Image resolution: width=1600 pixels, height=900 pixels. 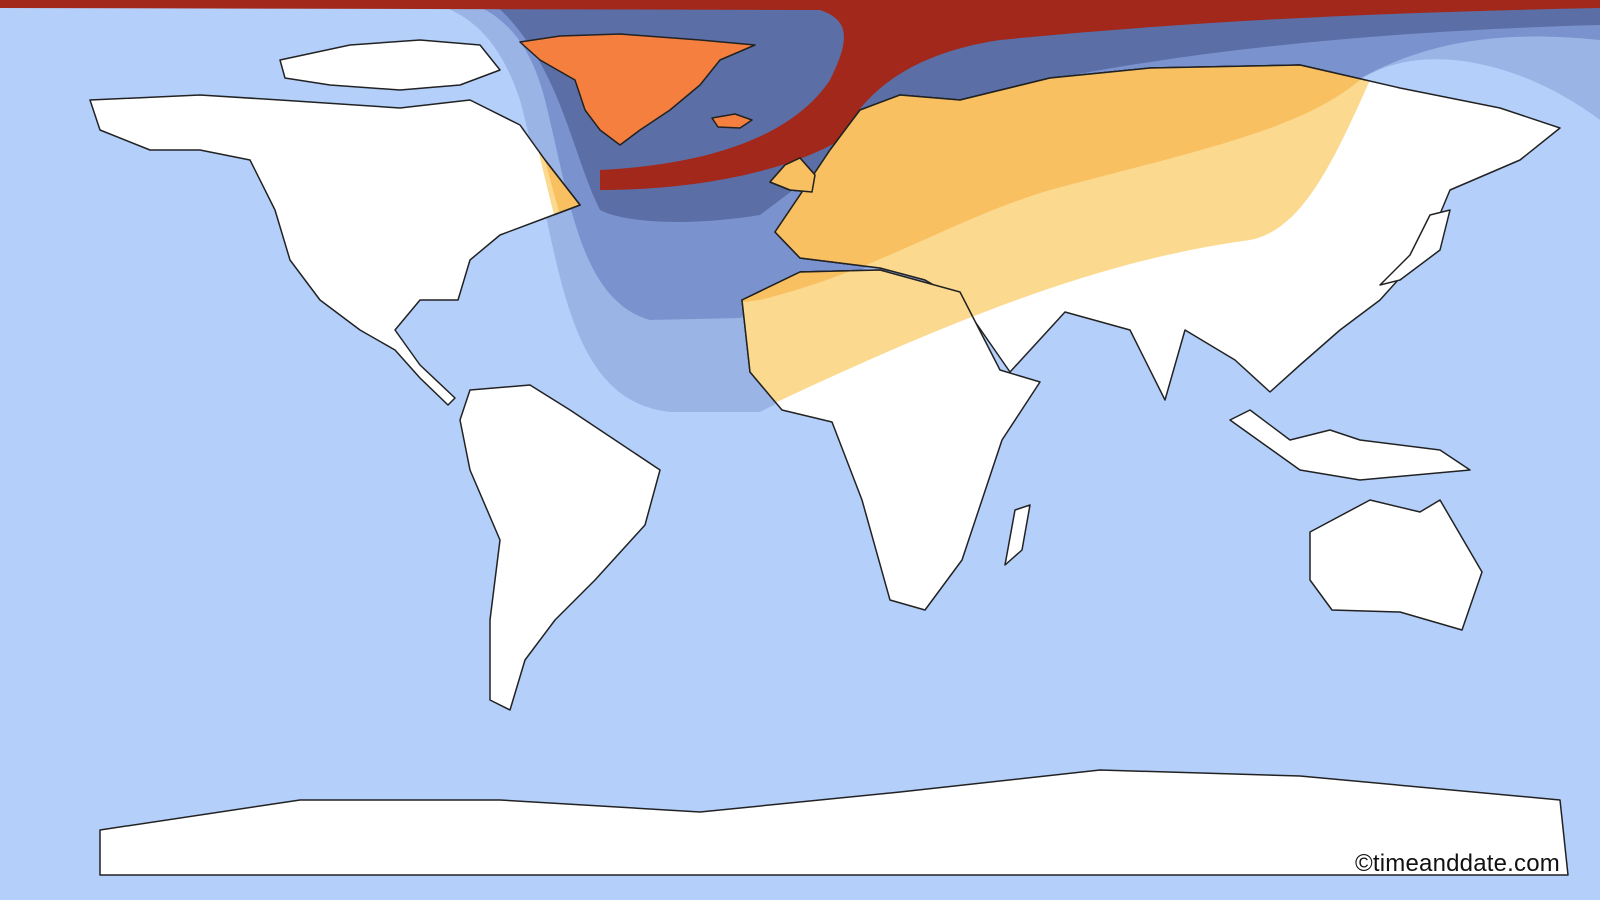 I want to click on greenland, so click(x=637, y=89).